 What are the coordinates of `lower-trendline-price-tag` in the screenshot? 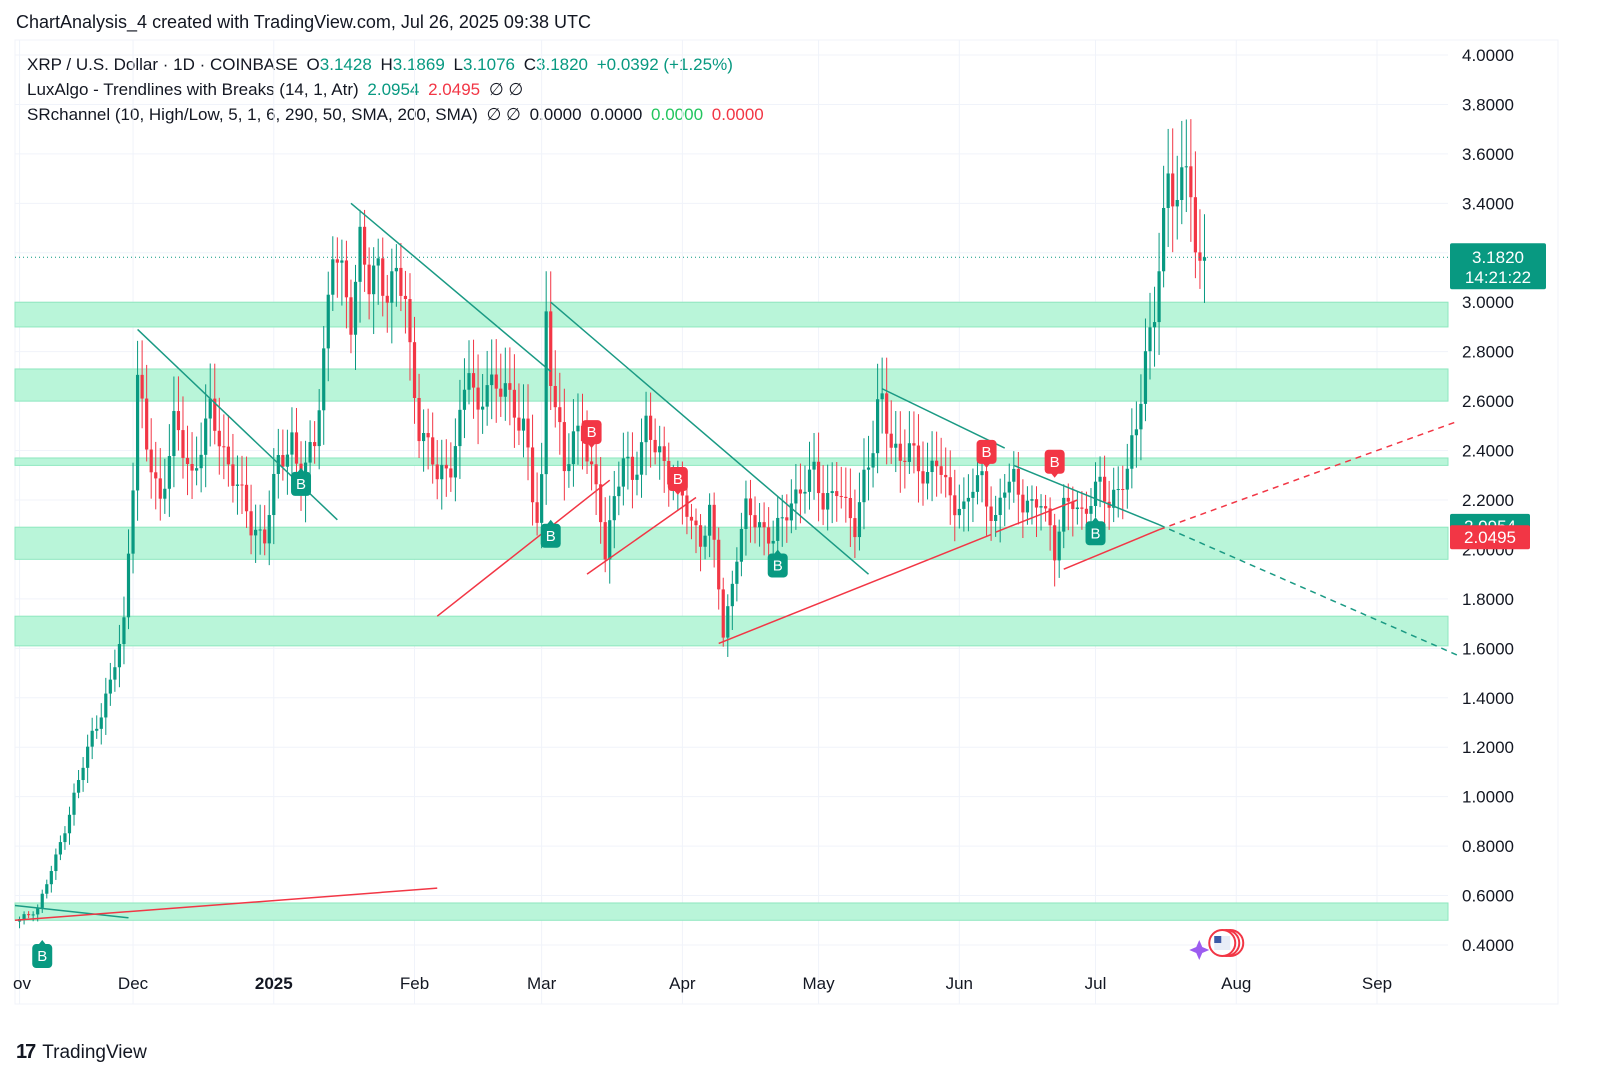 It's located at (1490, 537).